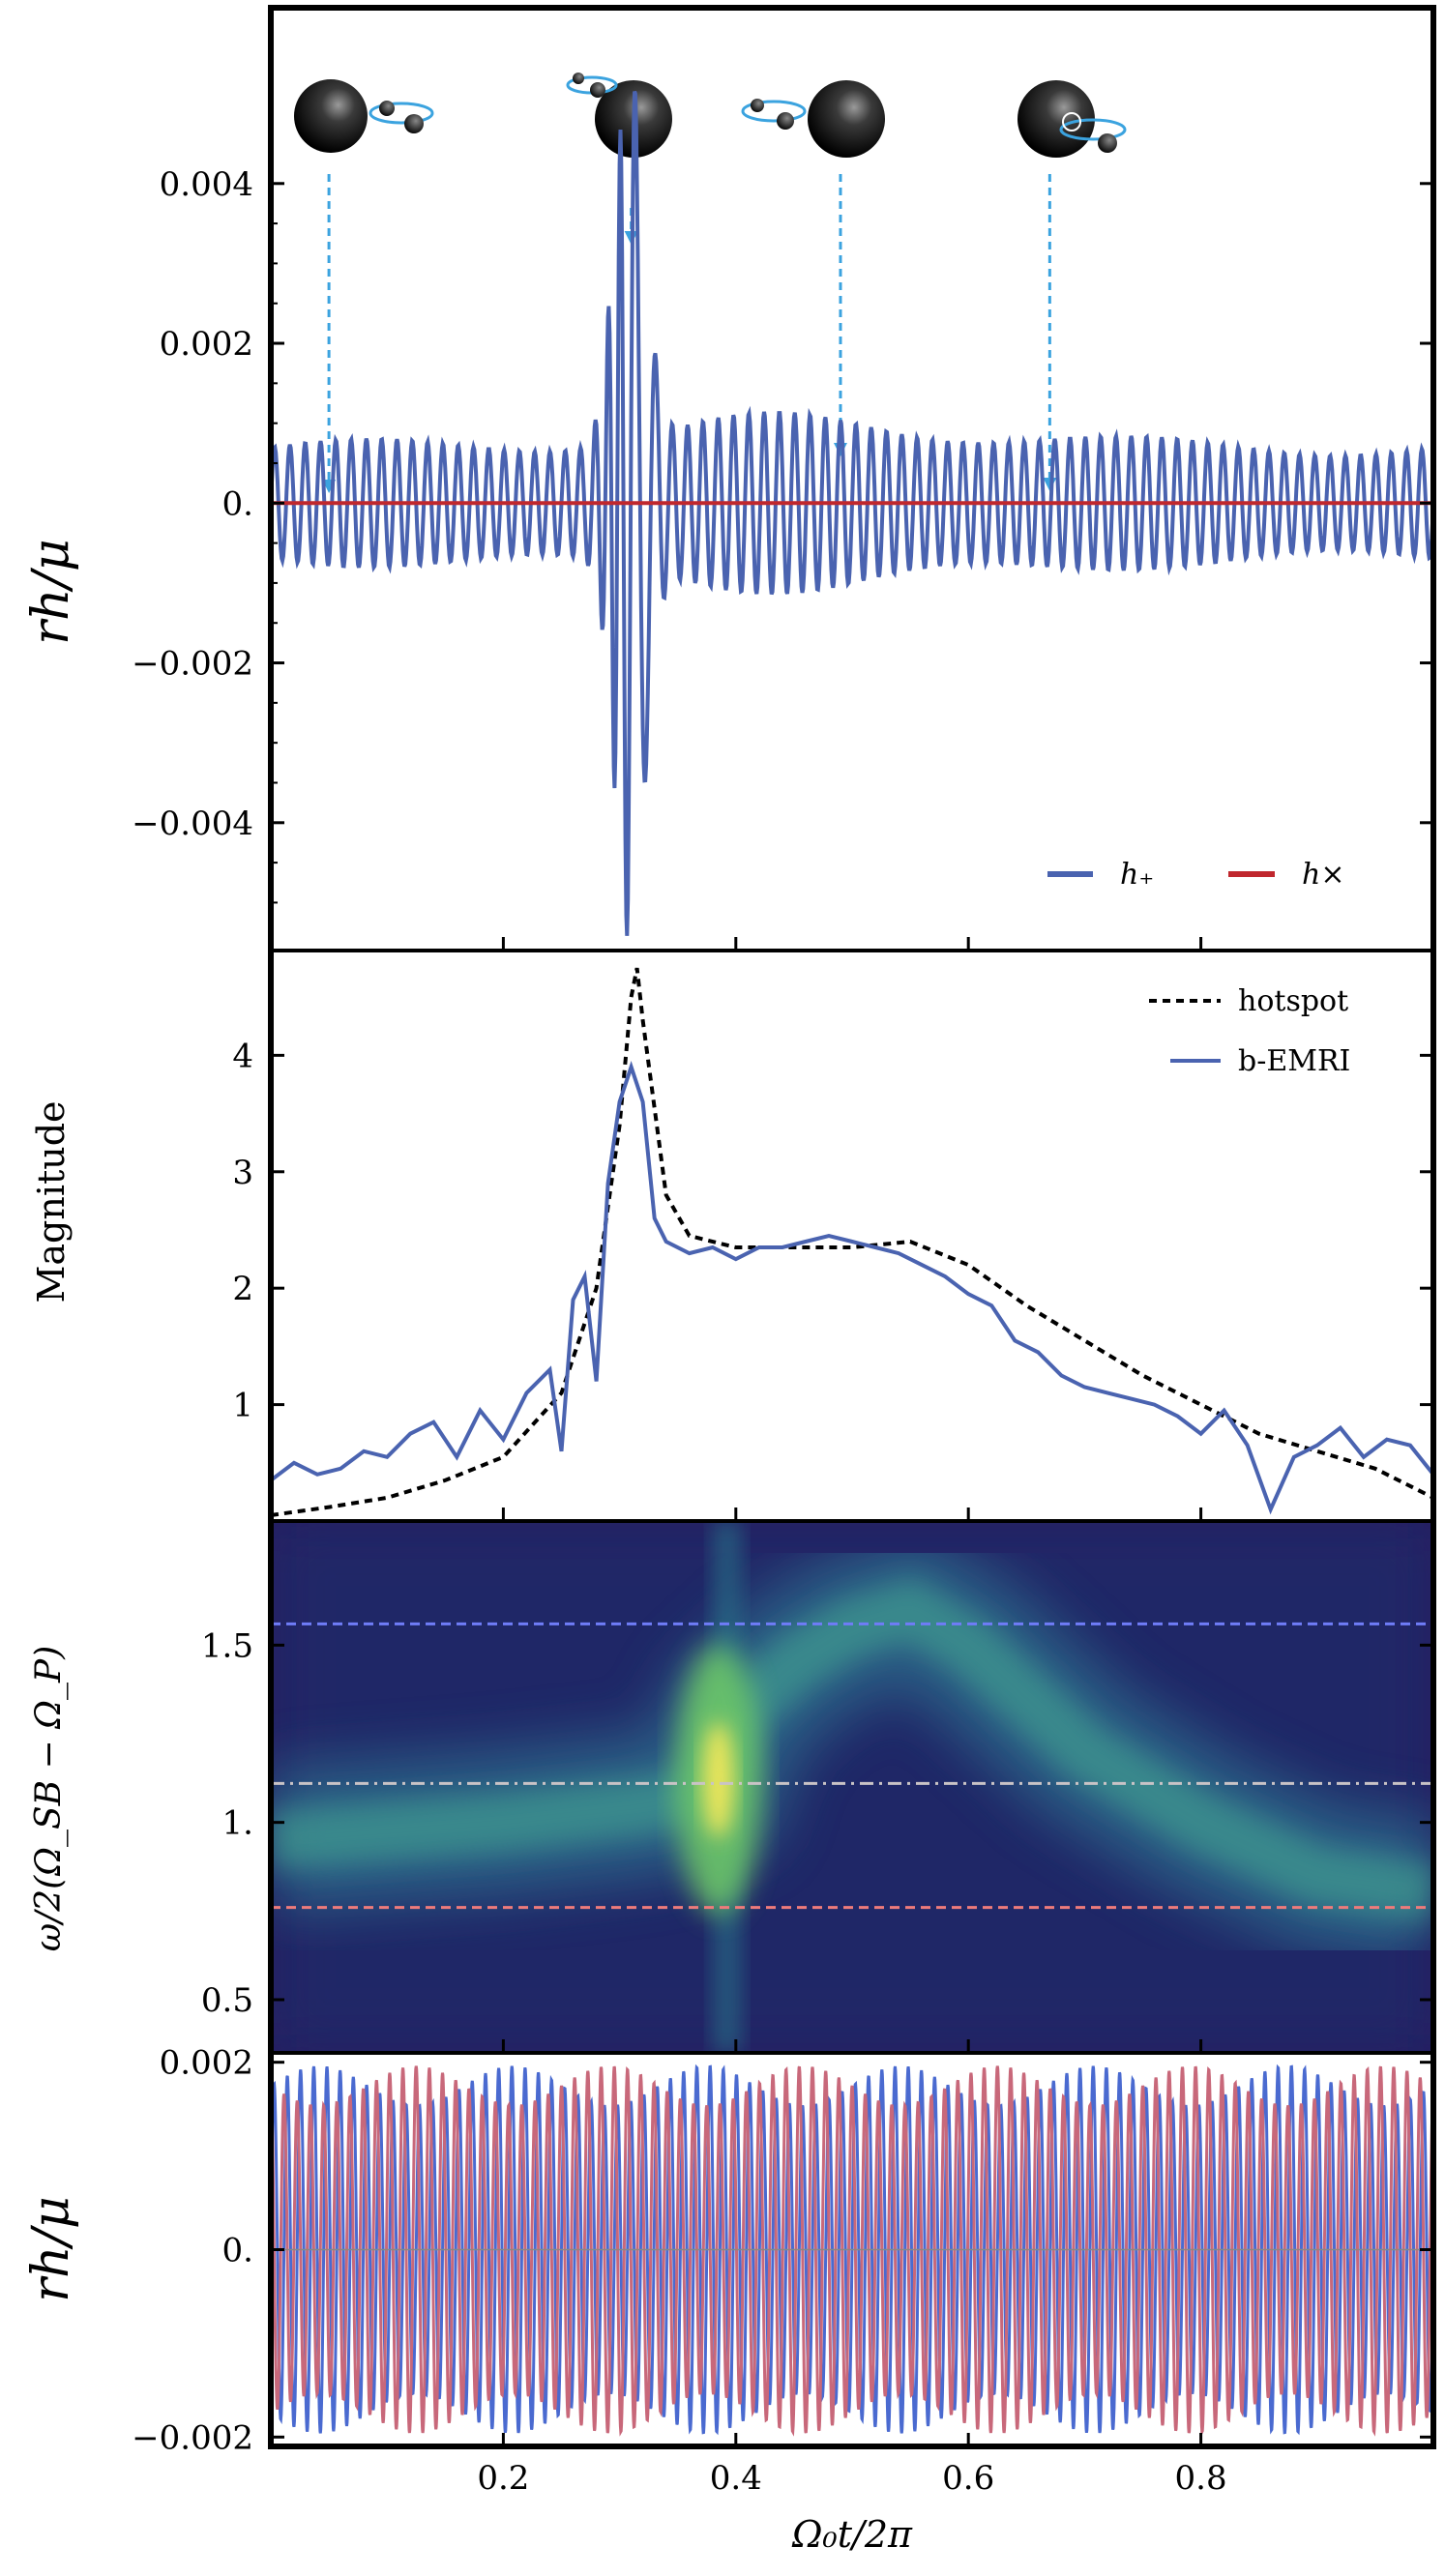  What do you see at coordinates (51, 2249) in the screenshot?
I see `zoom-waveform-y-label: rh/μ` at bounding box center [51, 2249].